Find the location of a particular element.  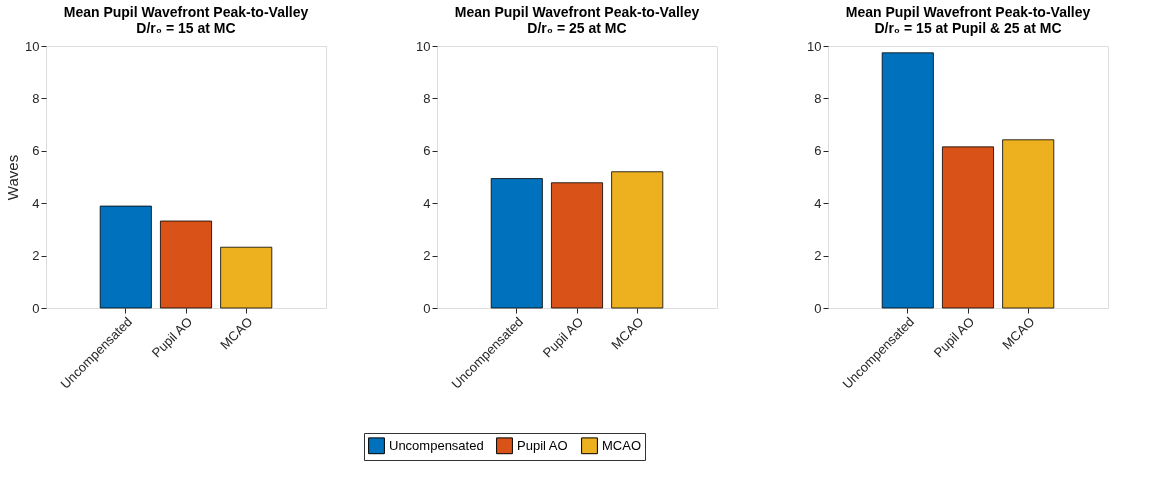

legend-label: Pupil AO is located at coordinates (542, 445).